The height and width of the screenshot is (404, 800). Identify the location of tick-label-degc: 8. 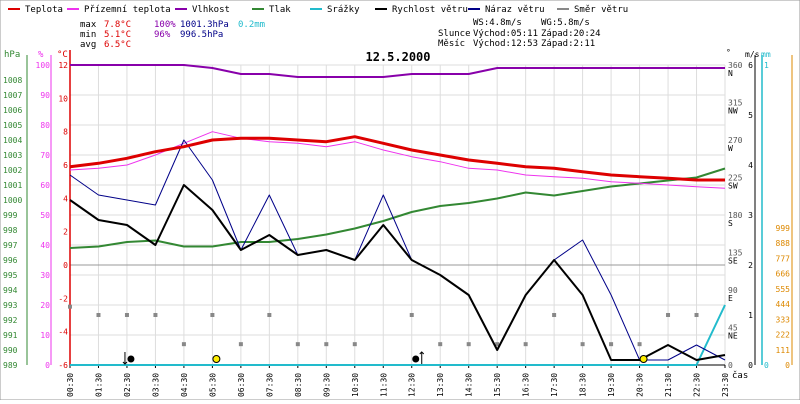
(65, 132).